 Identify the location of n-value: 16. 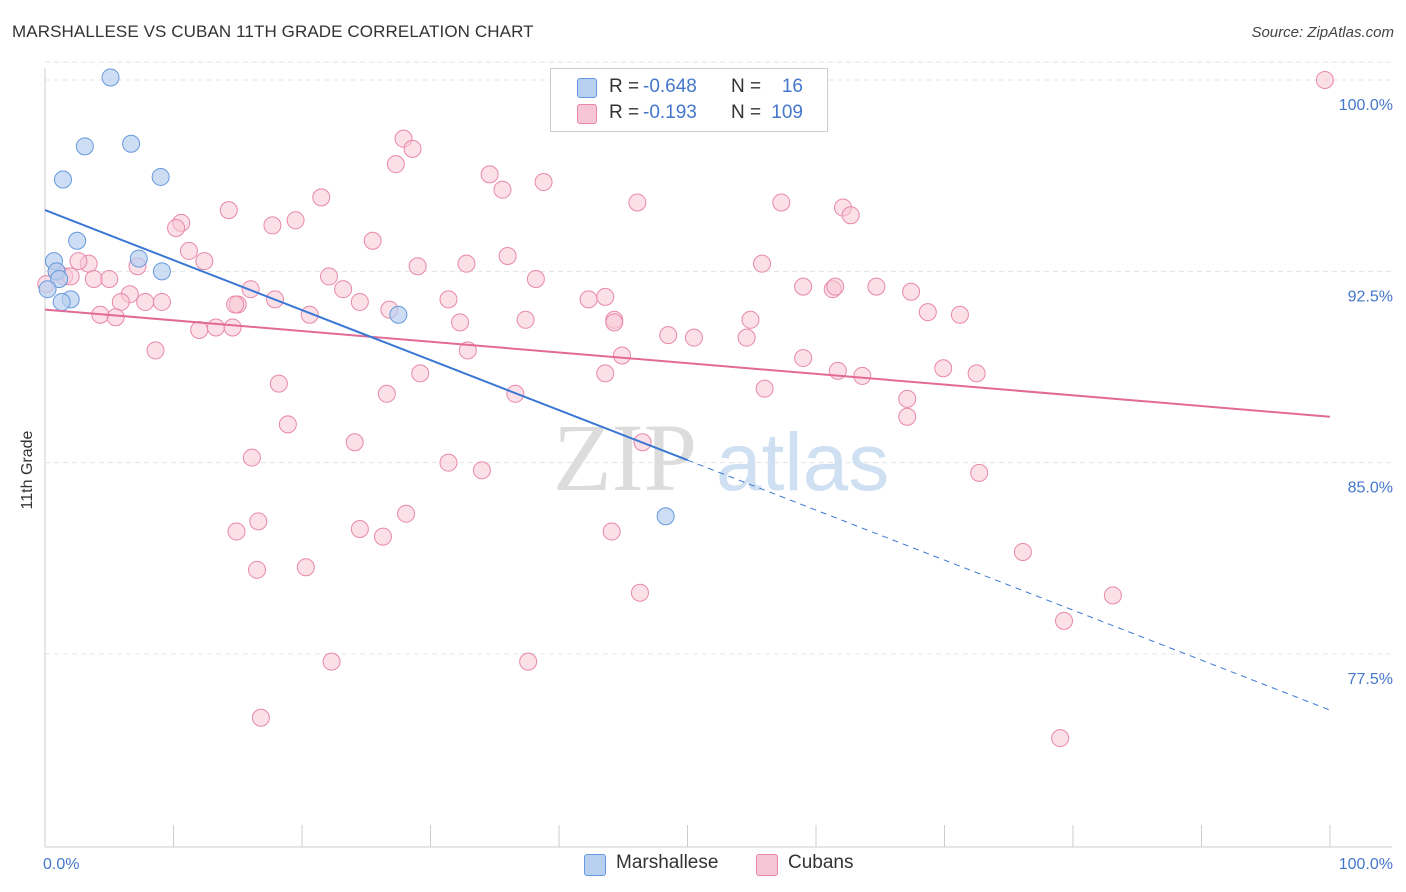
(792, 86).